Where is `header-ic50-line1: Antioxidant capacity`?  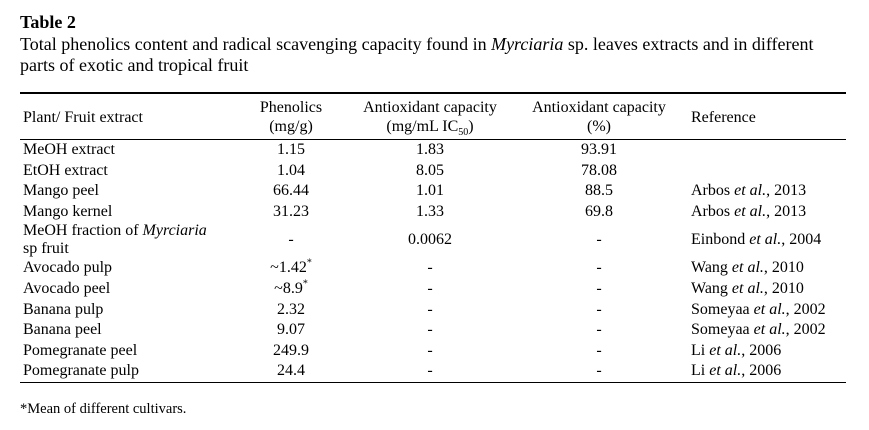
header-ic50-line1: Antioxidant capacity is located at coordinates (430, 107).